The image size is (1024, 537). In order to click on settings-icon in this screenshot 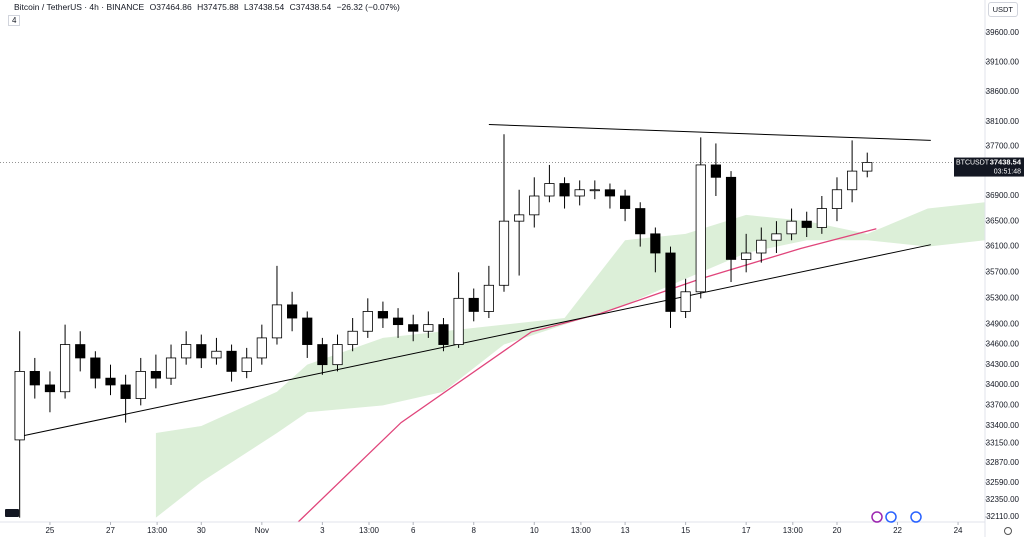, I will do `click(1008, 531)`.